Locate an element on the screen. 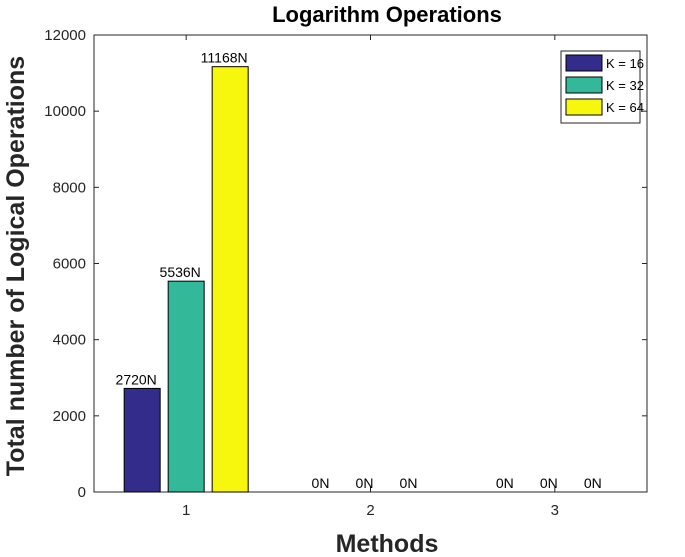 Image resolution: width=685 pixels, height=557 pixels. y-tick-label: 10000 is located at coordinates (65, 111).